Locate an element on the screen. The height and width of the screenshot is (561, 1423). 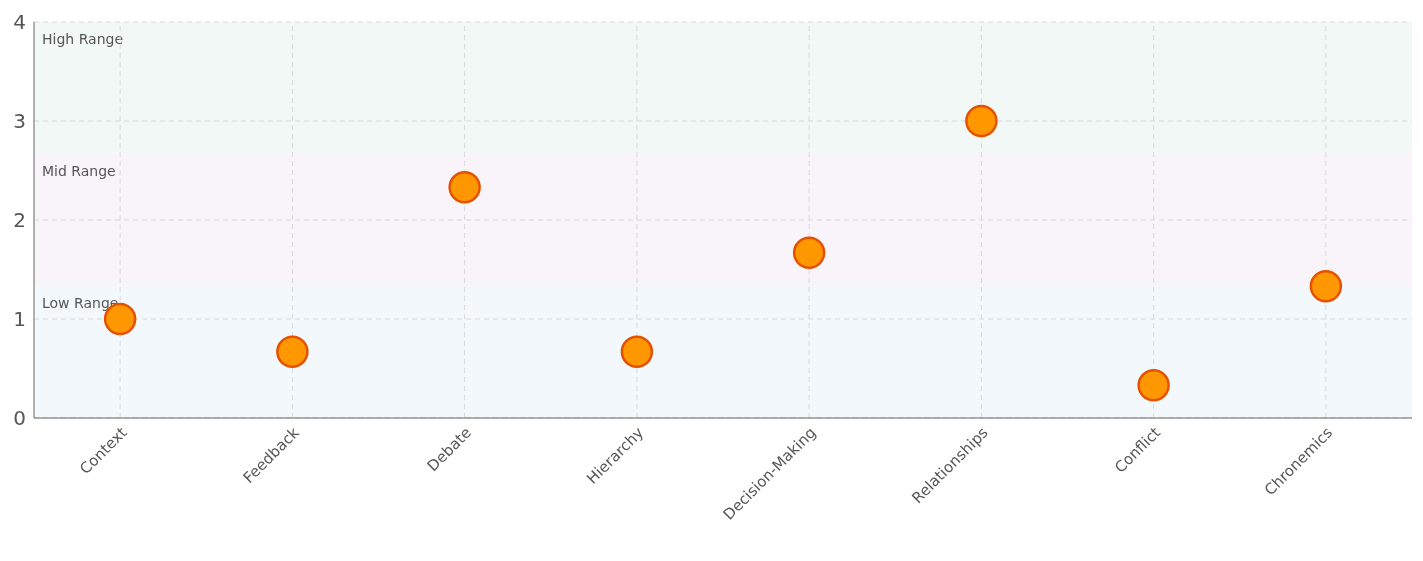
y-tick-label: 2 is located at coordinates (19, 220).